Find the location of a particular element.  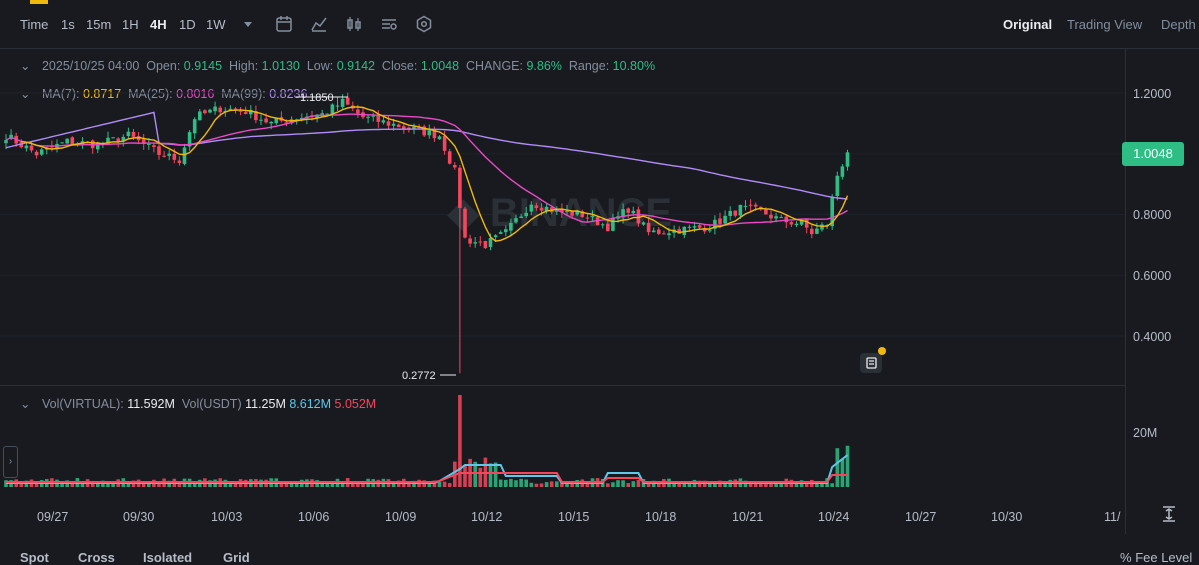

tab-spot: Spot is located at coordinates (34, 557).